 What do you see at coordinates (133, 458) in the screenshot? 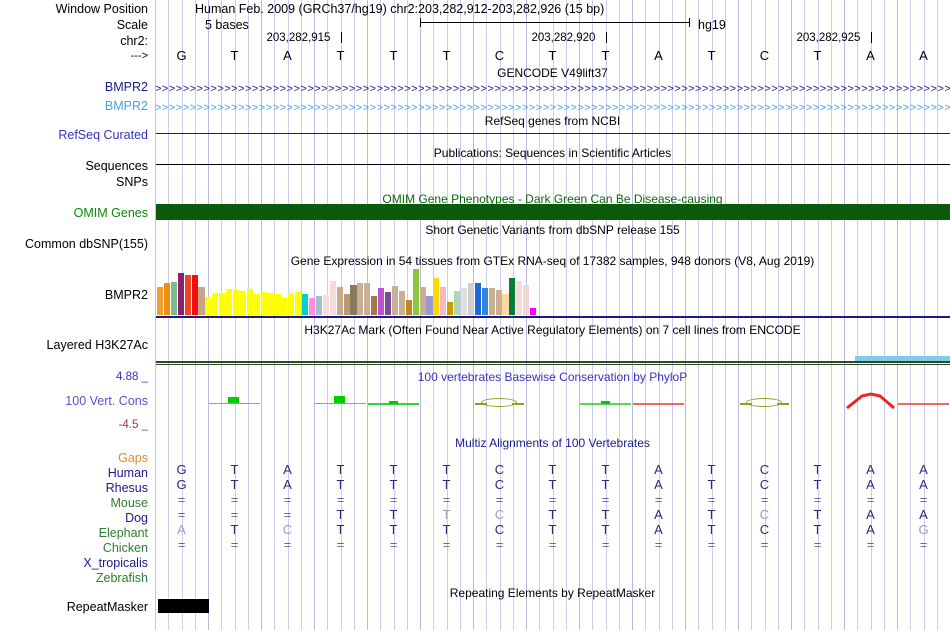
I see `label-gaps: Gaps` at bounding box center [133, 458].